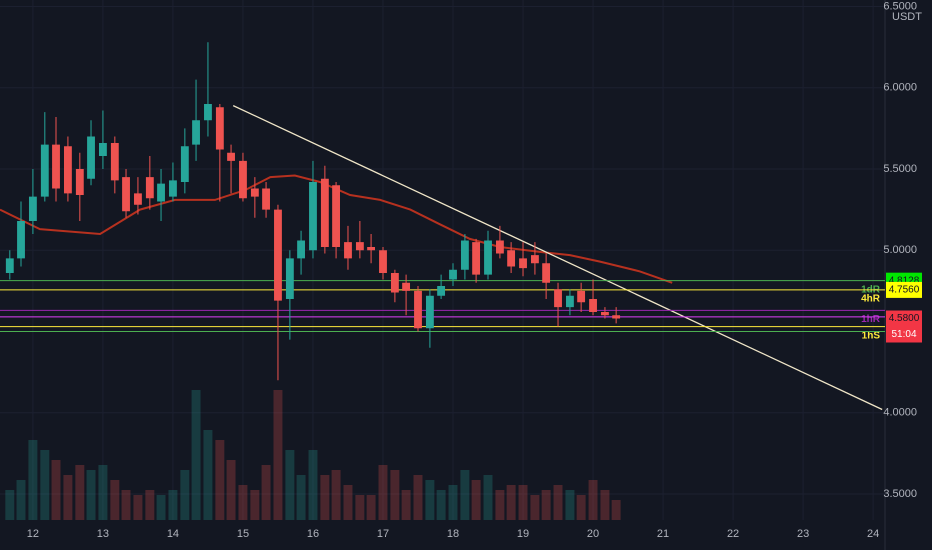 The image size is (932, 550). Describe the element at coordinates (313, 534) in the screenshot. I see `x-tick-label: 16` at that location.